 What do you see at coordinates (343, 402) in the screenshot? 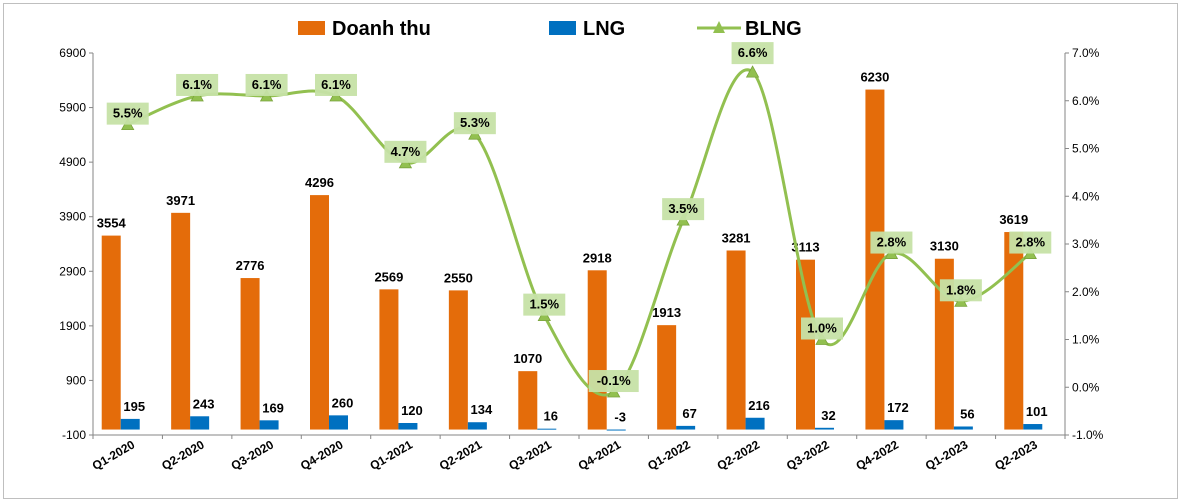
I see `data-label-lng: 260` at bounding box center [343, 402].